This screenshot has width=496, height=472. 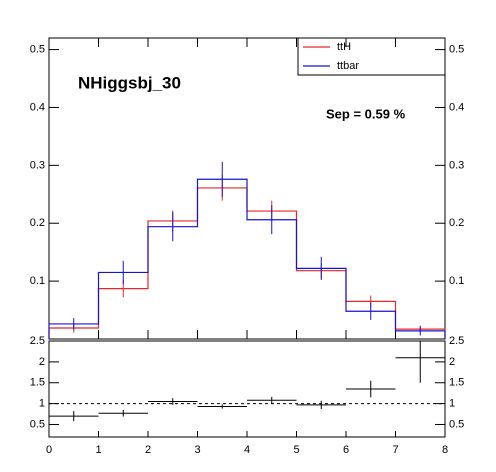 I want to click on x-tick-label: 6, so click(x=346, y=450).